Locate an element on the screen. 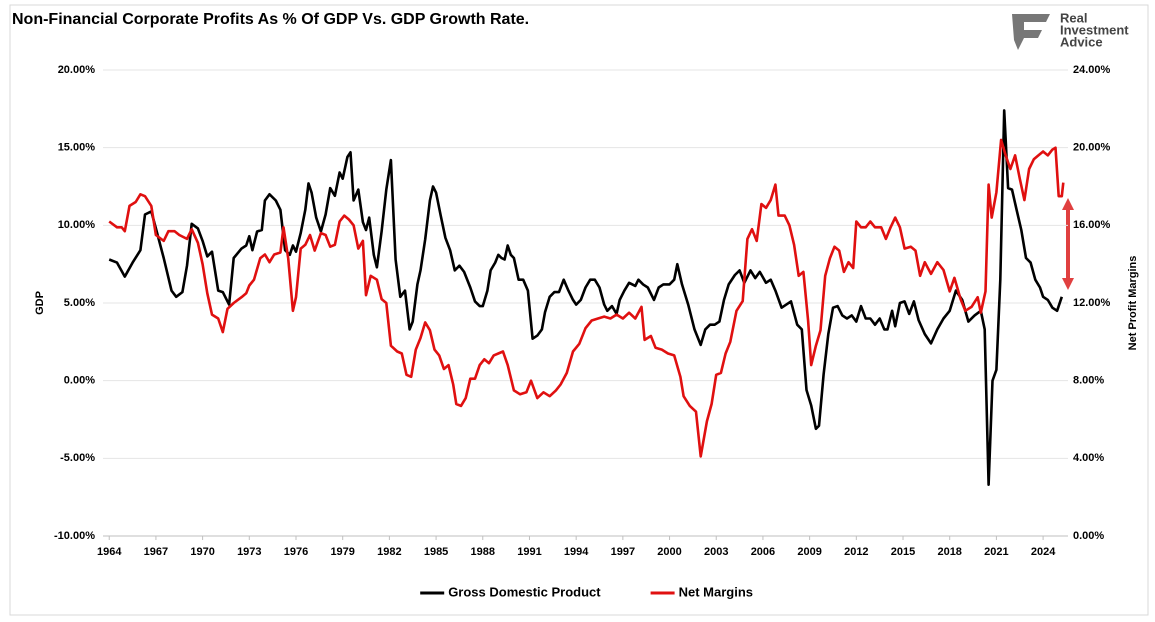 The image size is (1155, 622). x-tick-label: 2012 is located at coordinates (856, 552).